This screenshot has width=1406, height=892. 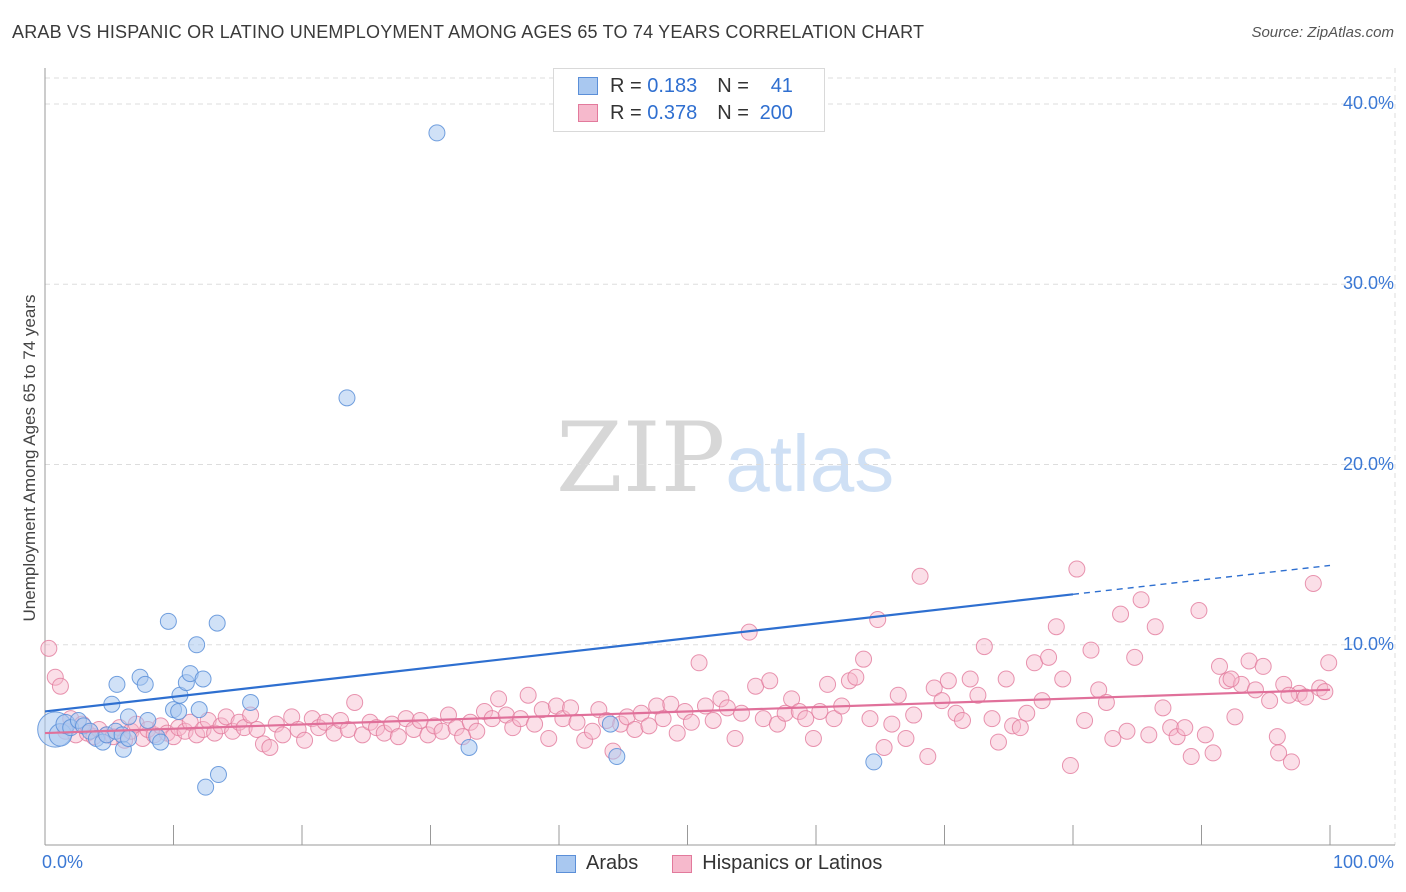 What do you see at coordinates (792, 863) in the screenshot?
I see `legend-label-hispanics: Hispanics or Latinos` at bounding box center [792, 863].